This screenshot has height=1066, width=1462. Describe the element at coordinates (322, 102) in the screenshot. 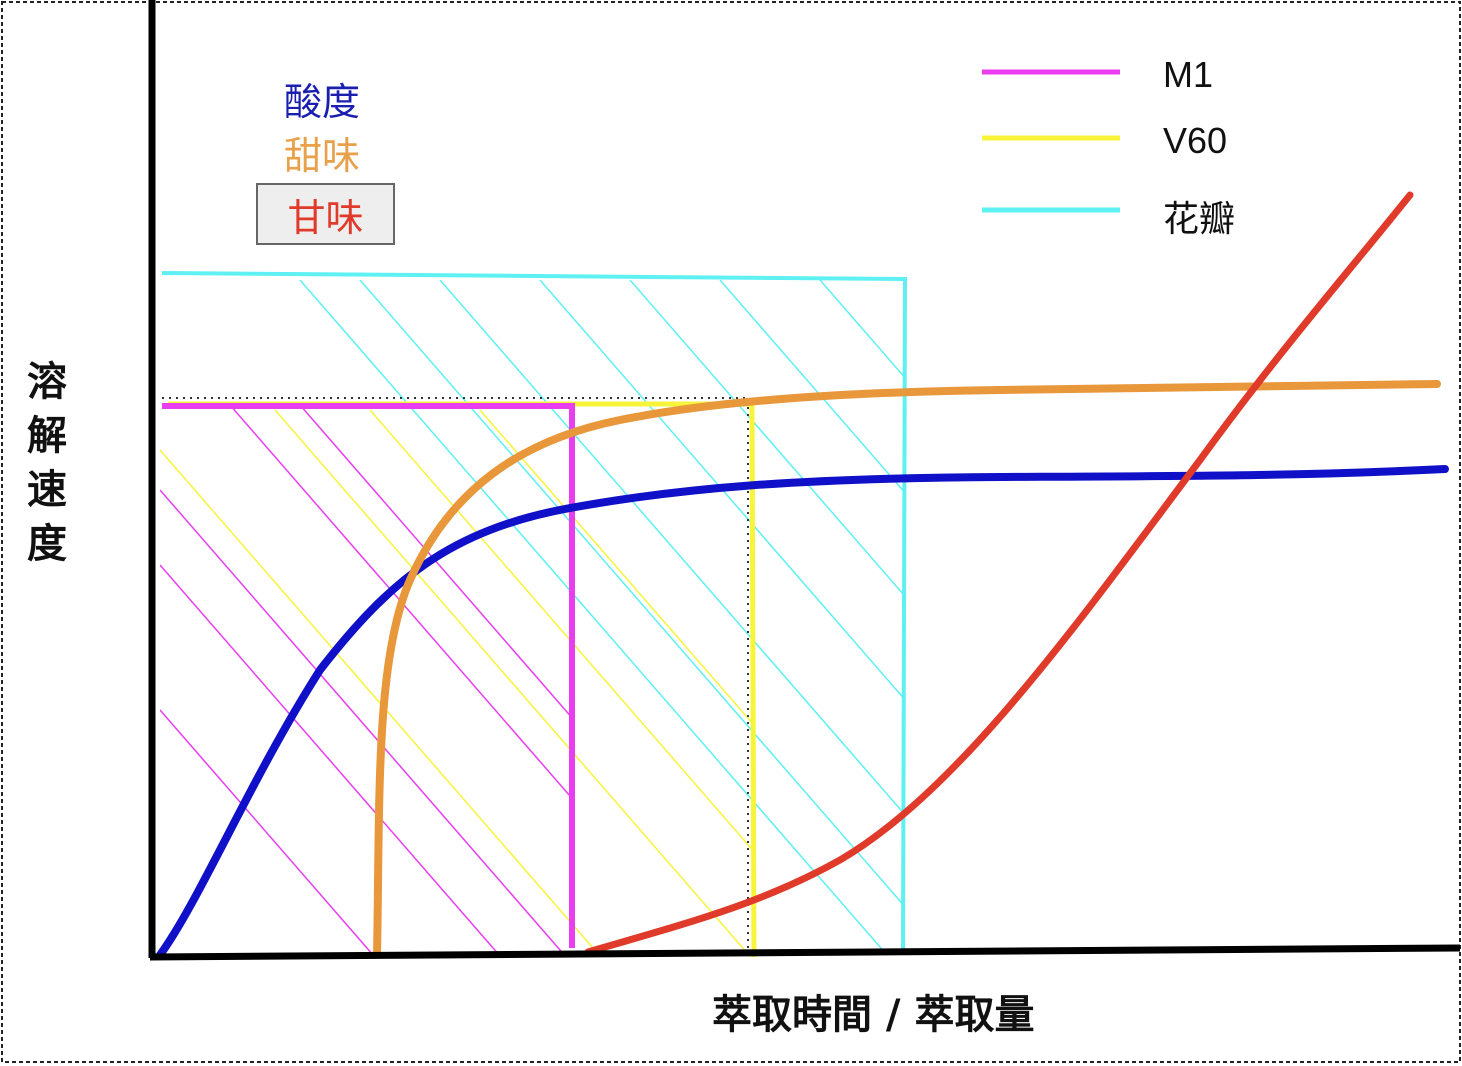

I see `acidity-label: 酸度` at that location.